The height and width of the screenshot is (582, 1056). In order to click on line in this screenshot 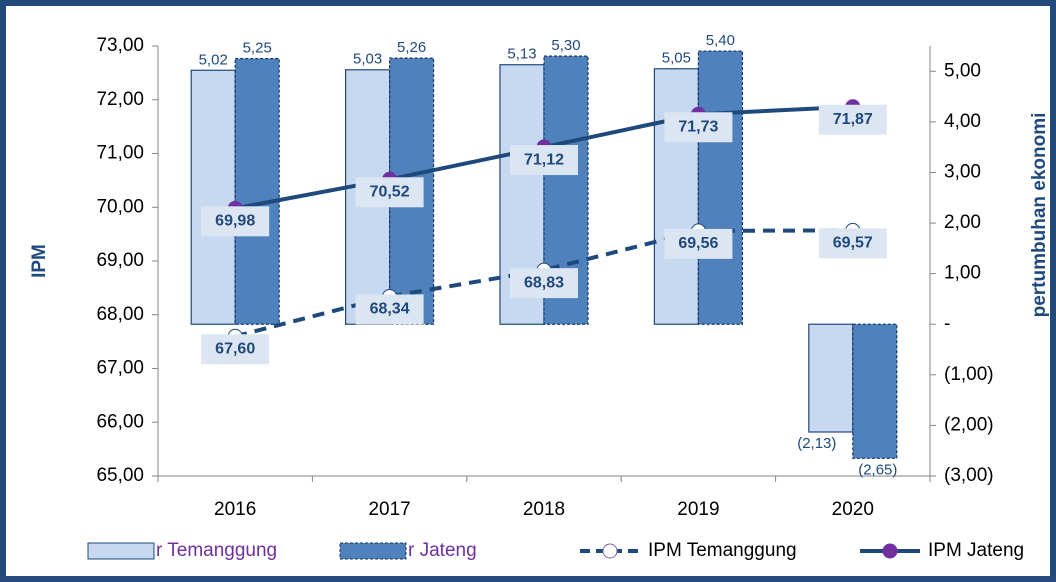, I will do `click(543, 283)`.